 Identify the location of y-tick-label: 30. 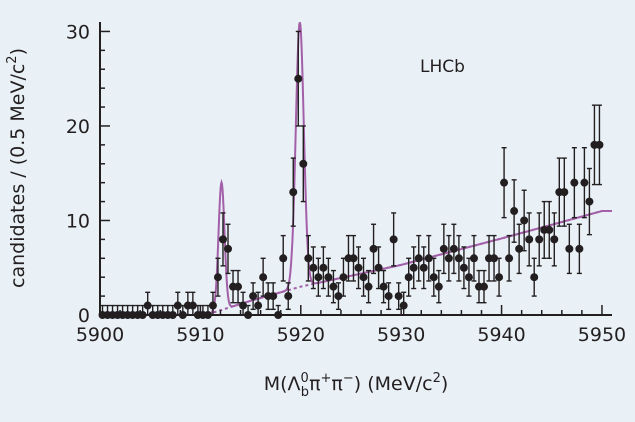
(78, 32).